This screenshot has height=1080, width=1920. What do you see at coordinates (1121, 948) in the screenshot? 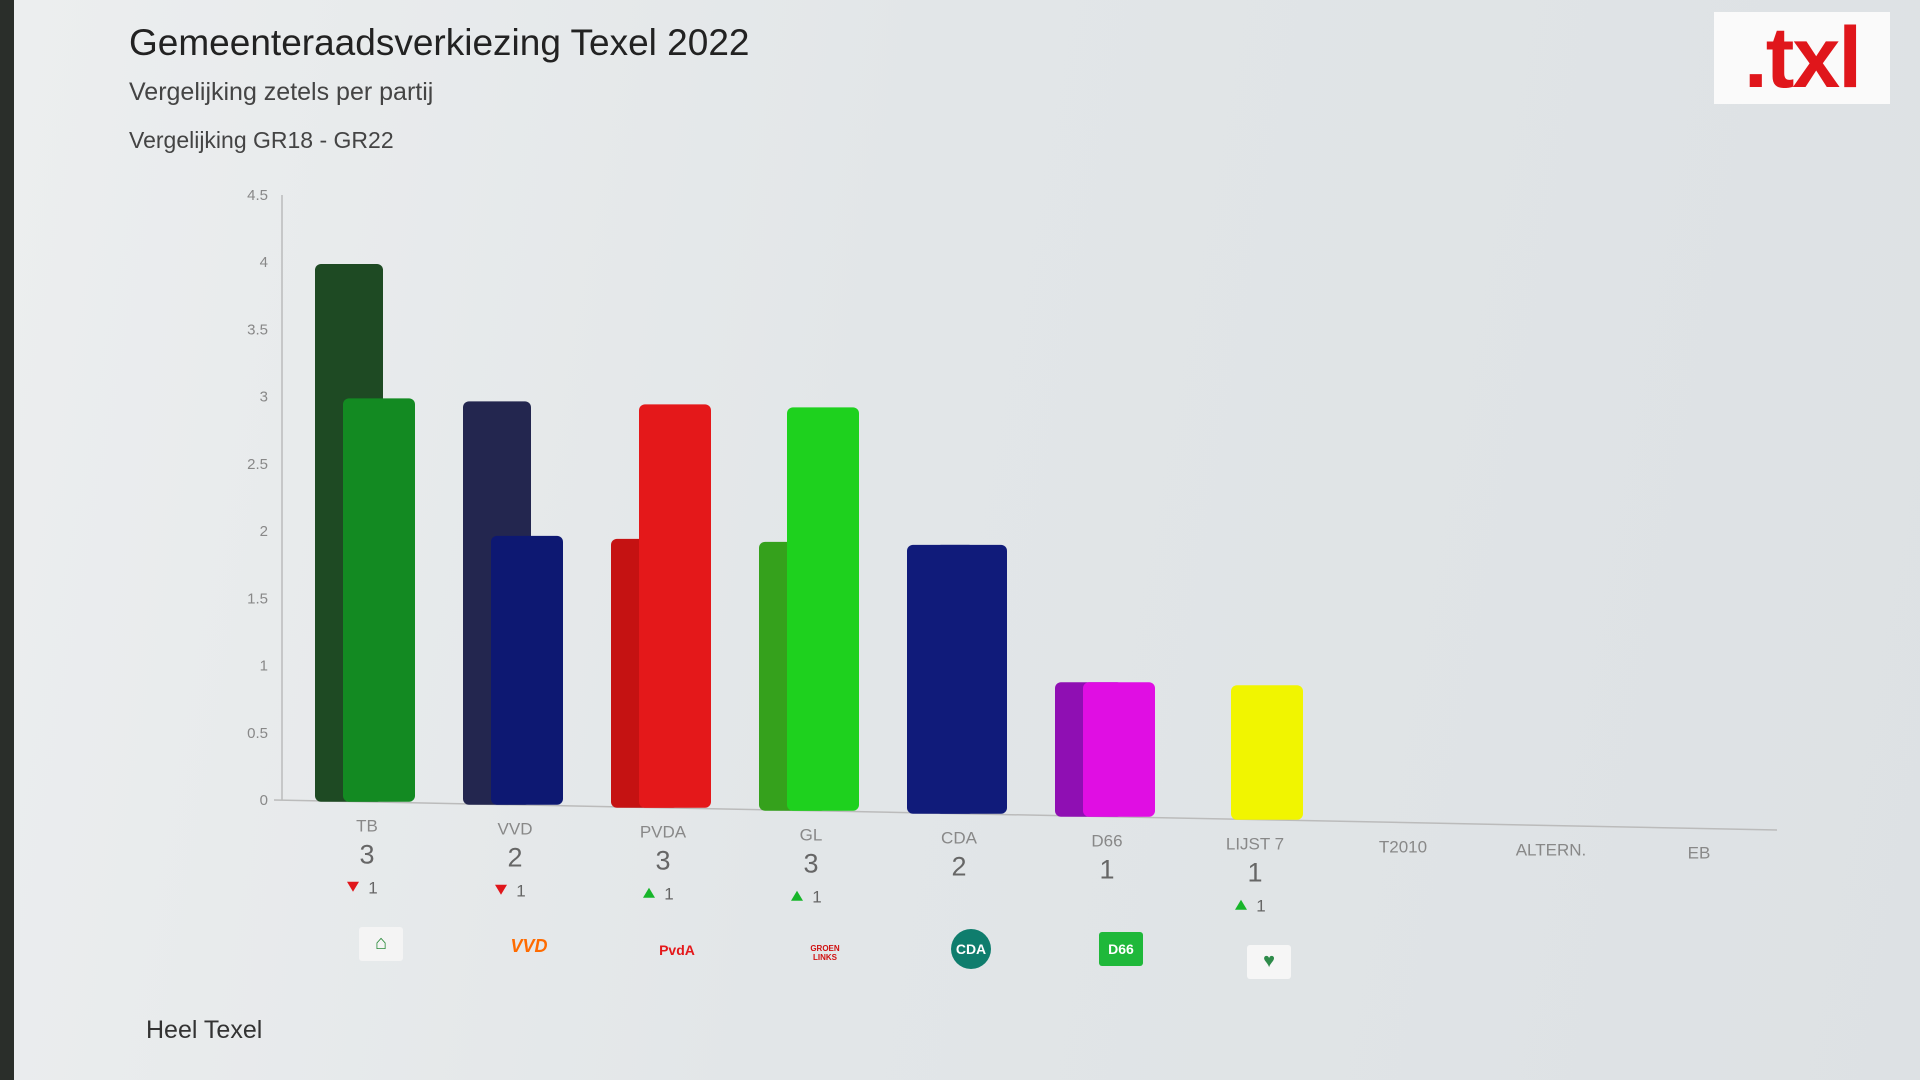
I see `d66-logo-icon: D66` at bounding box center [1121, 948].